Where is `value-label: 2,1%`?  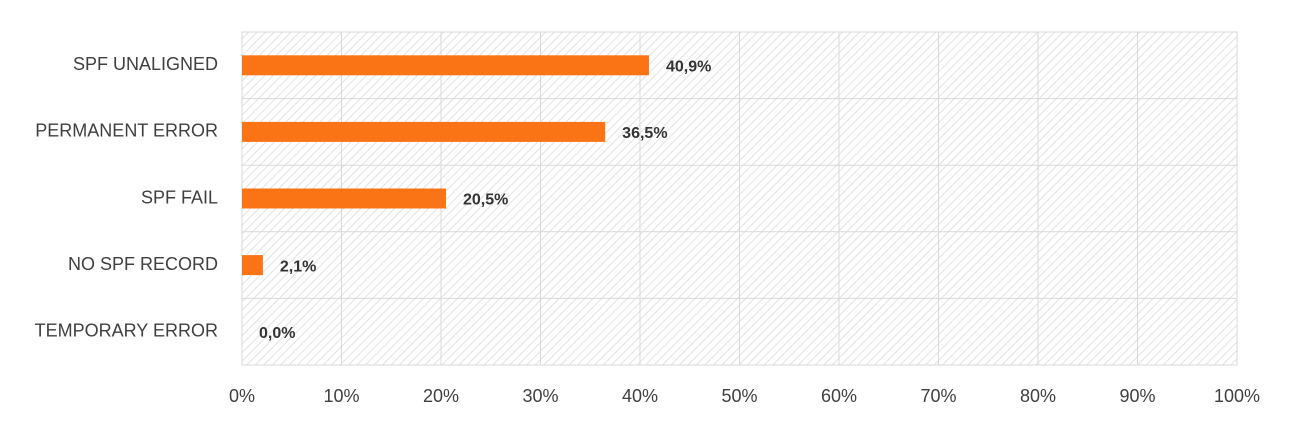
value-label: 2,1% is located at coordinates (298, 266).